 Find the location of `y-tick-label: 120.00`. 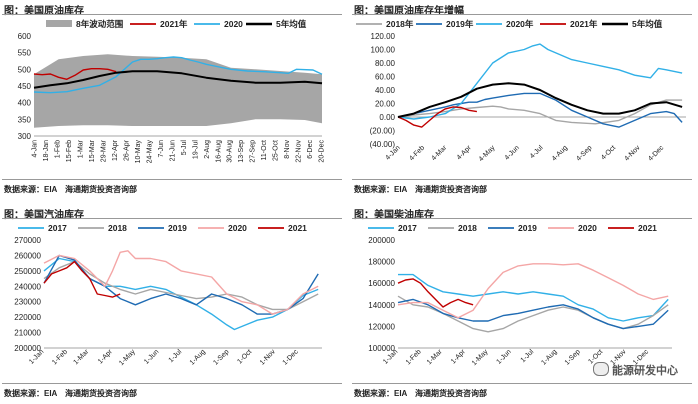

y-tick-label: 120.00 is located at coordinates (383, 36).